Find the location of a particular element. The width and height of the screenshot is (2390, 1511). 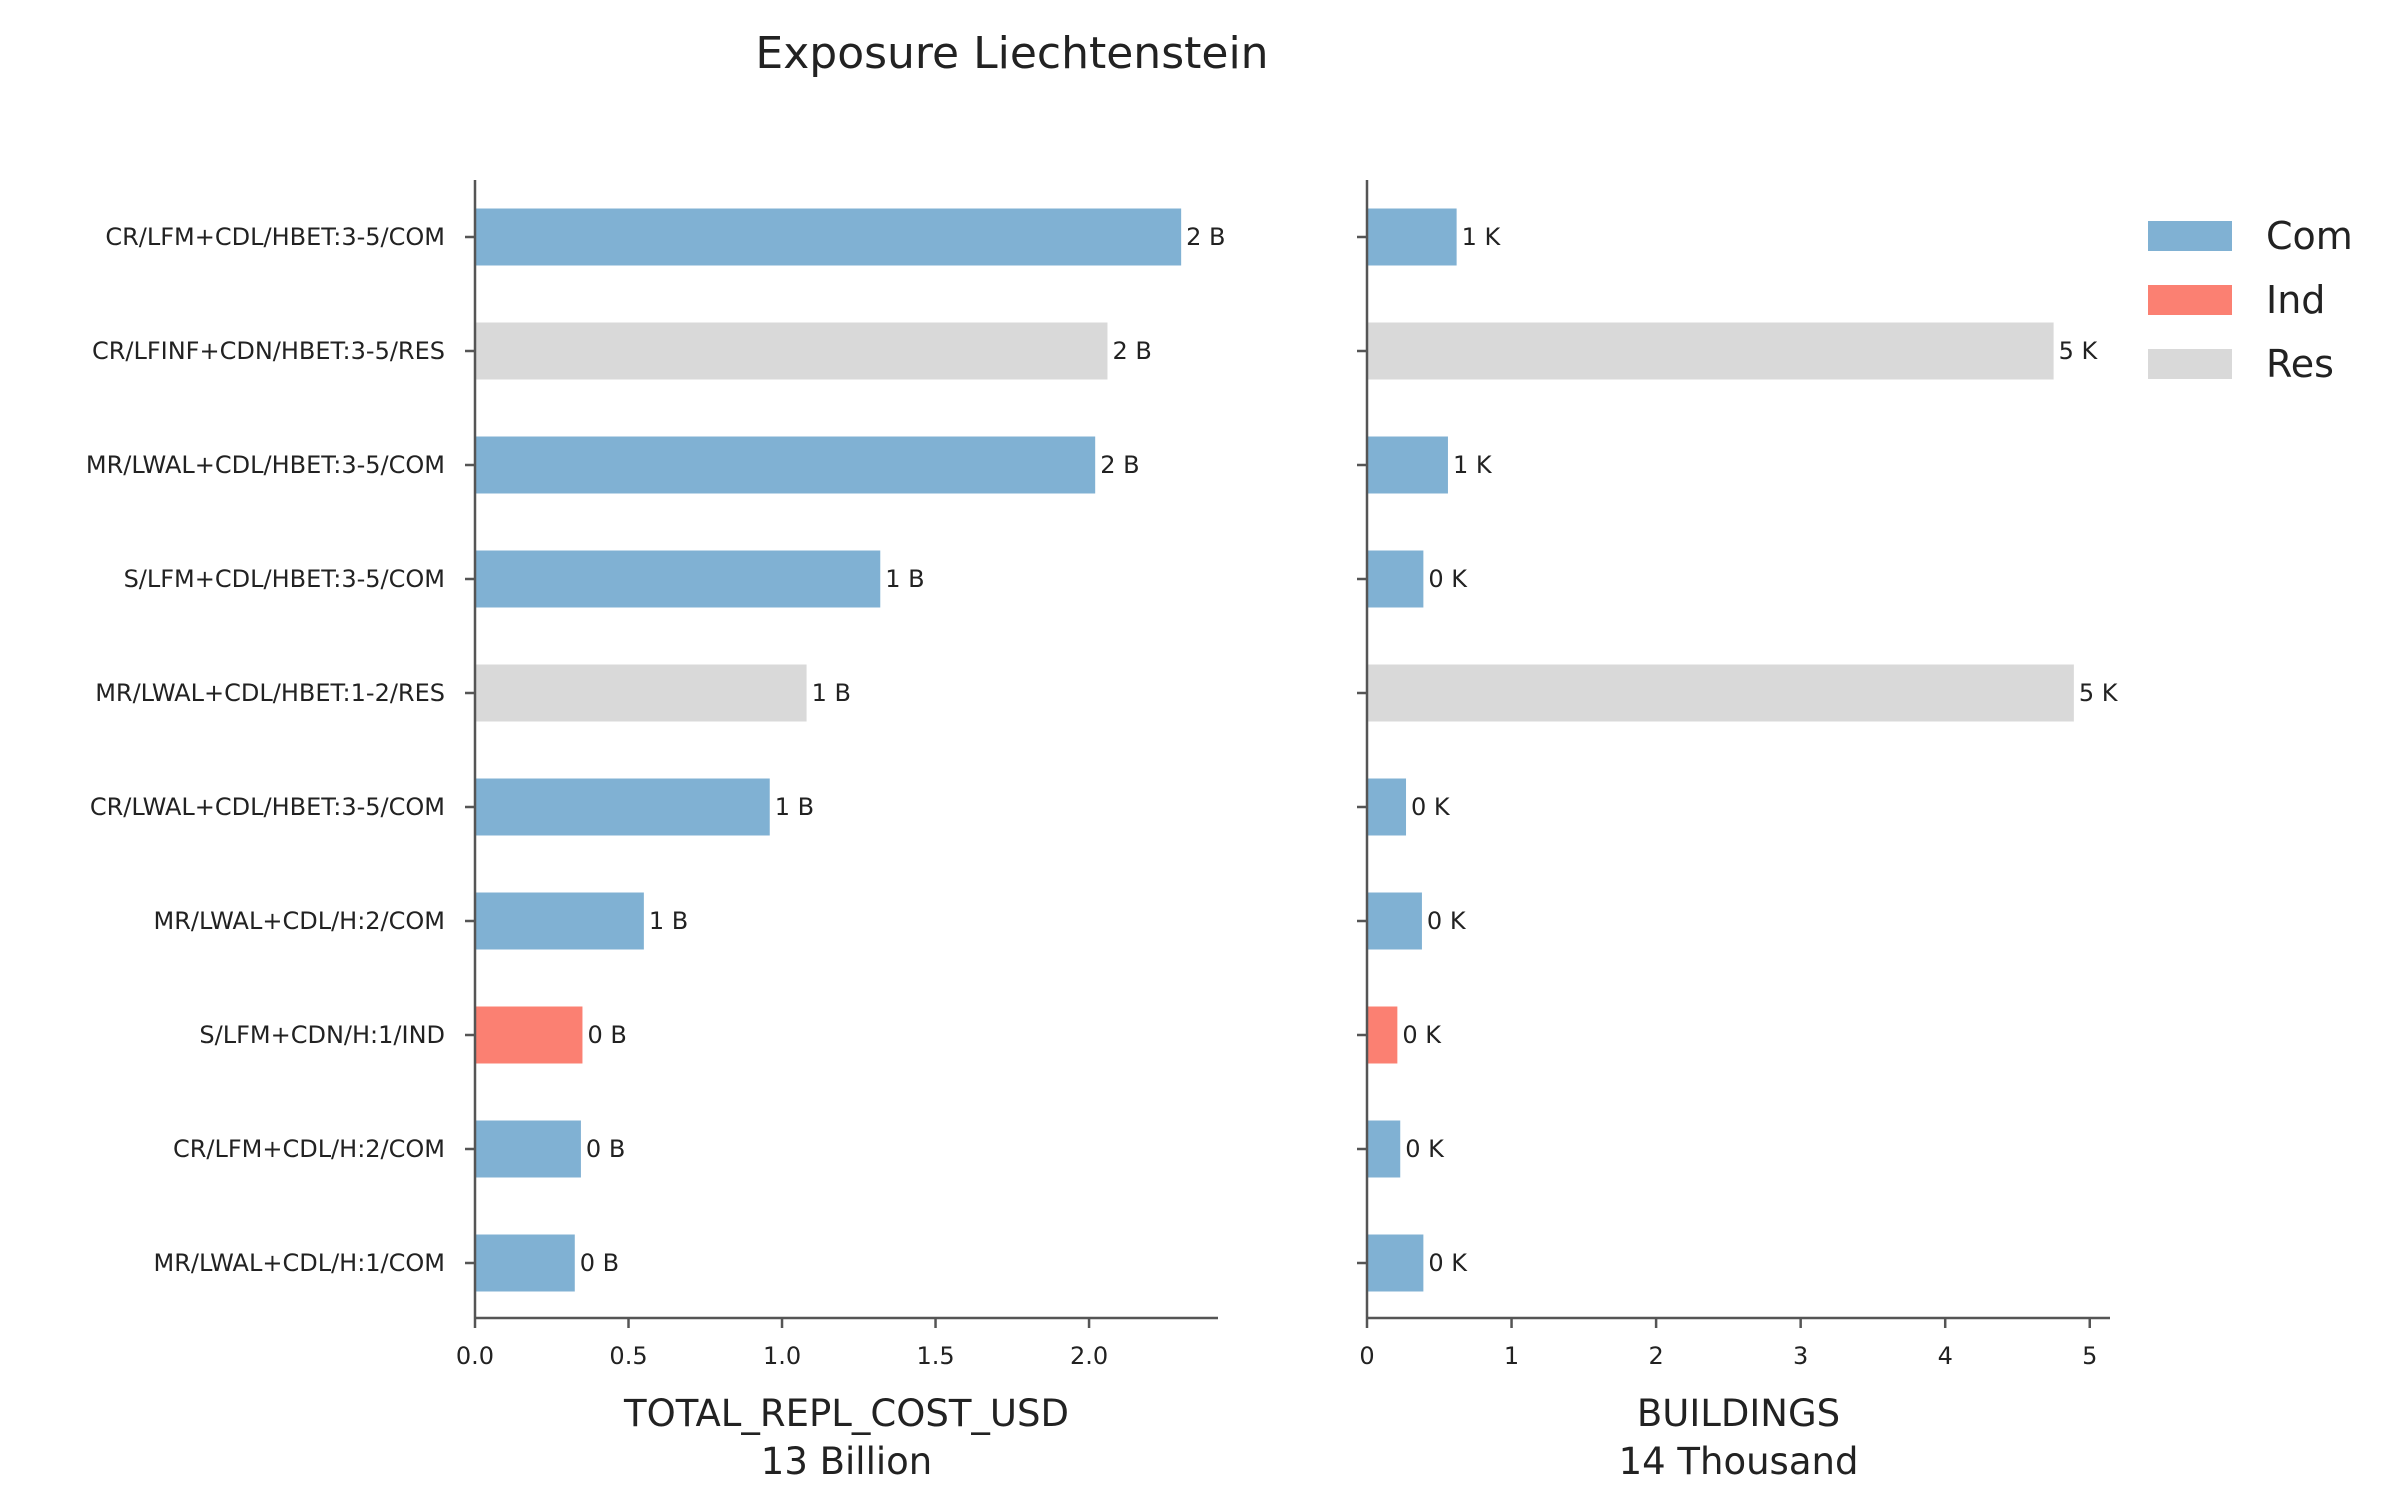

x-tick-label: 1 is located at coordinates (1511, 1356).